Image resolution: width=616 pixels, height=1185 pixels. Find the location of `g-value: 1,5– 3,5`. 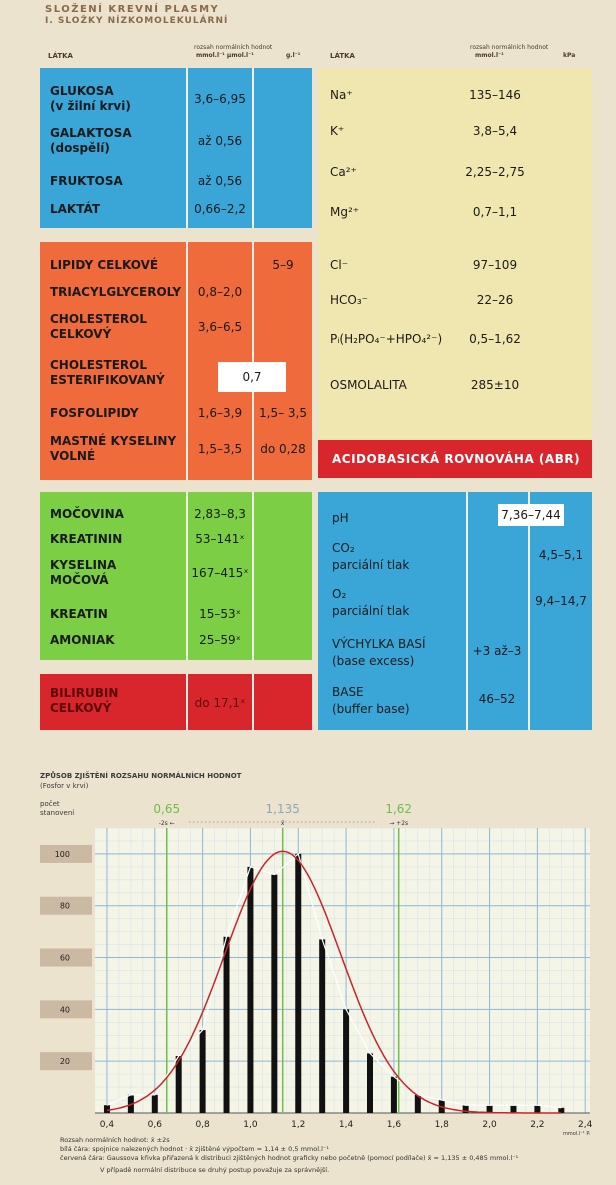

g-value: 1,5– 3,5 is located at coordinates (283, 413).